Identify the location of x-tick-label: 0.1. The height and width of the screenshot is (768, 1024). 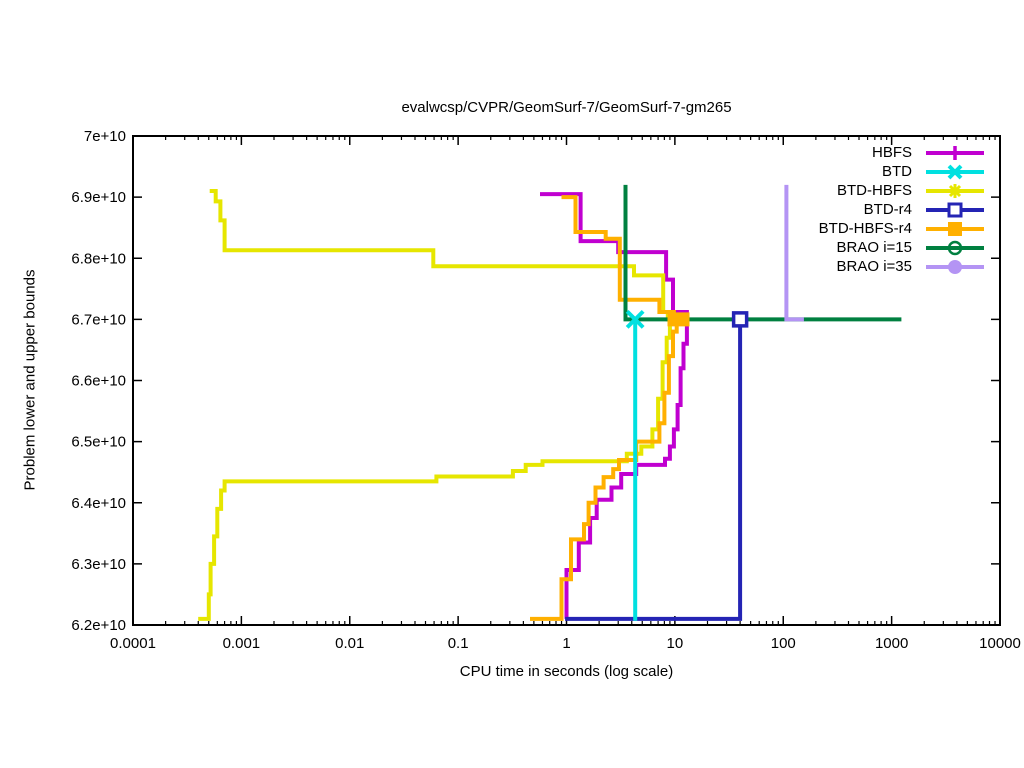
(458, 643).